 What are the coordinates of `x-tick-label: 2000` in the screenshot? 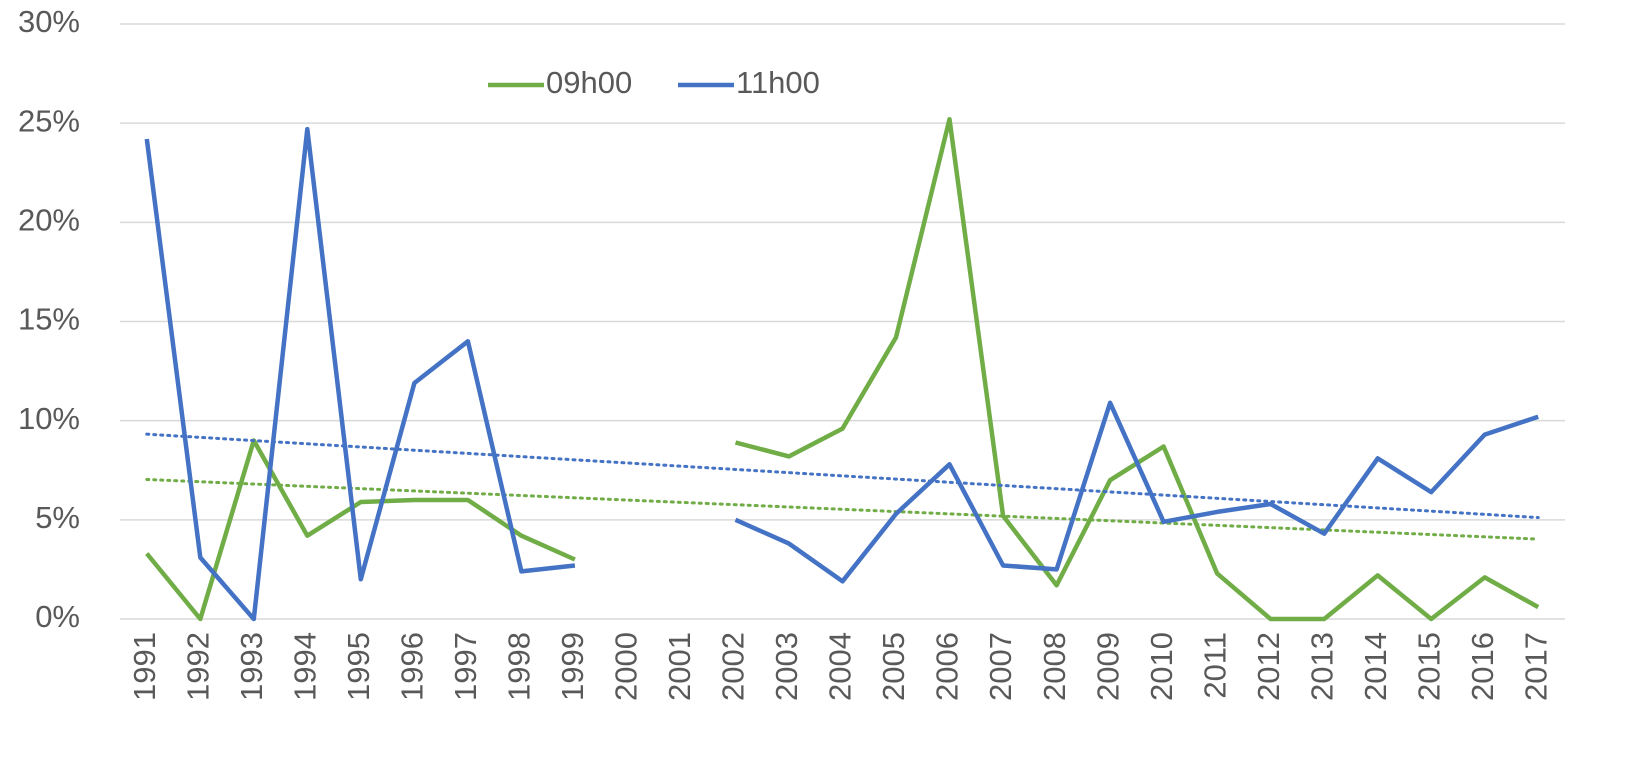 It's located at (626, 666).